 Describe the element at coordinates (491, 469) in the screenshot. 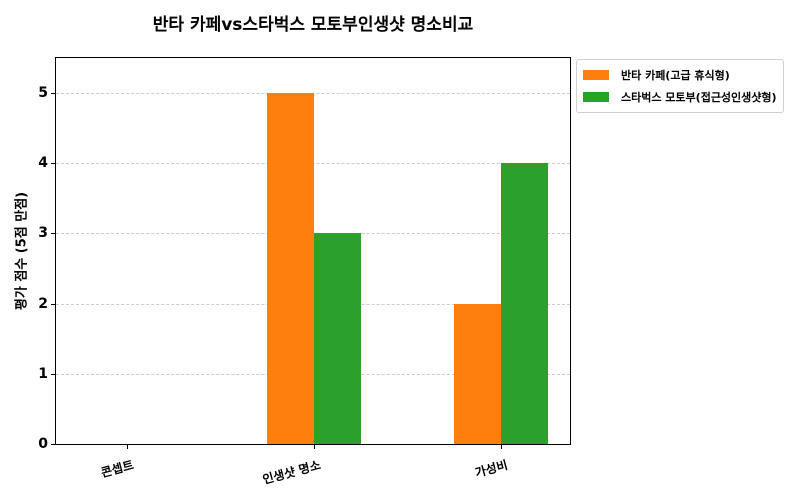

I see `x-tick-label: 가성비` at that location.